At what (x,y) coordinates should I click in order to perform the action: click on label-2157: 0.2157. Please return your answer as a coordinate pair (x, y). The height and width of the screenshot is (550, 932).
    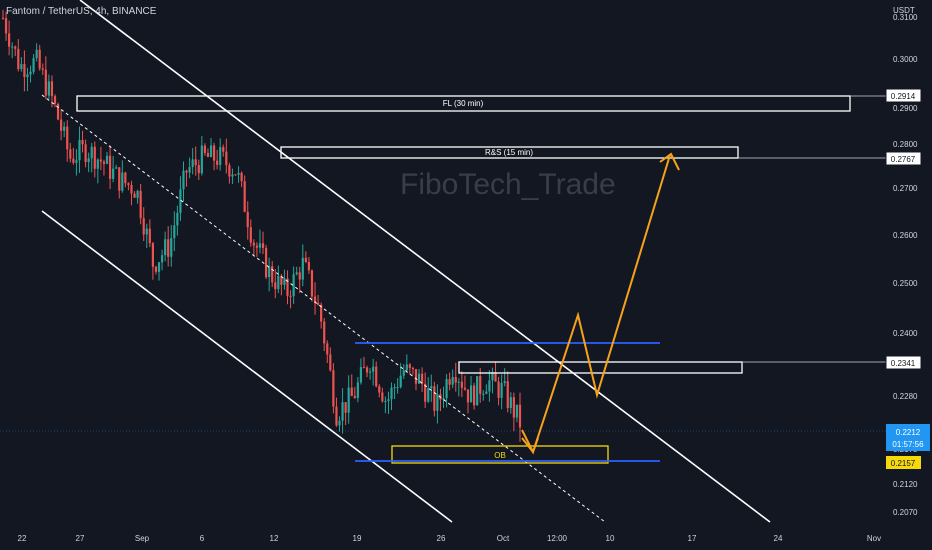
    Looking at the image, I should click on (903, 462).